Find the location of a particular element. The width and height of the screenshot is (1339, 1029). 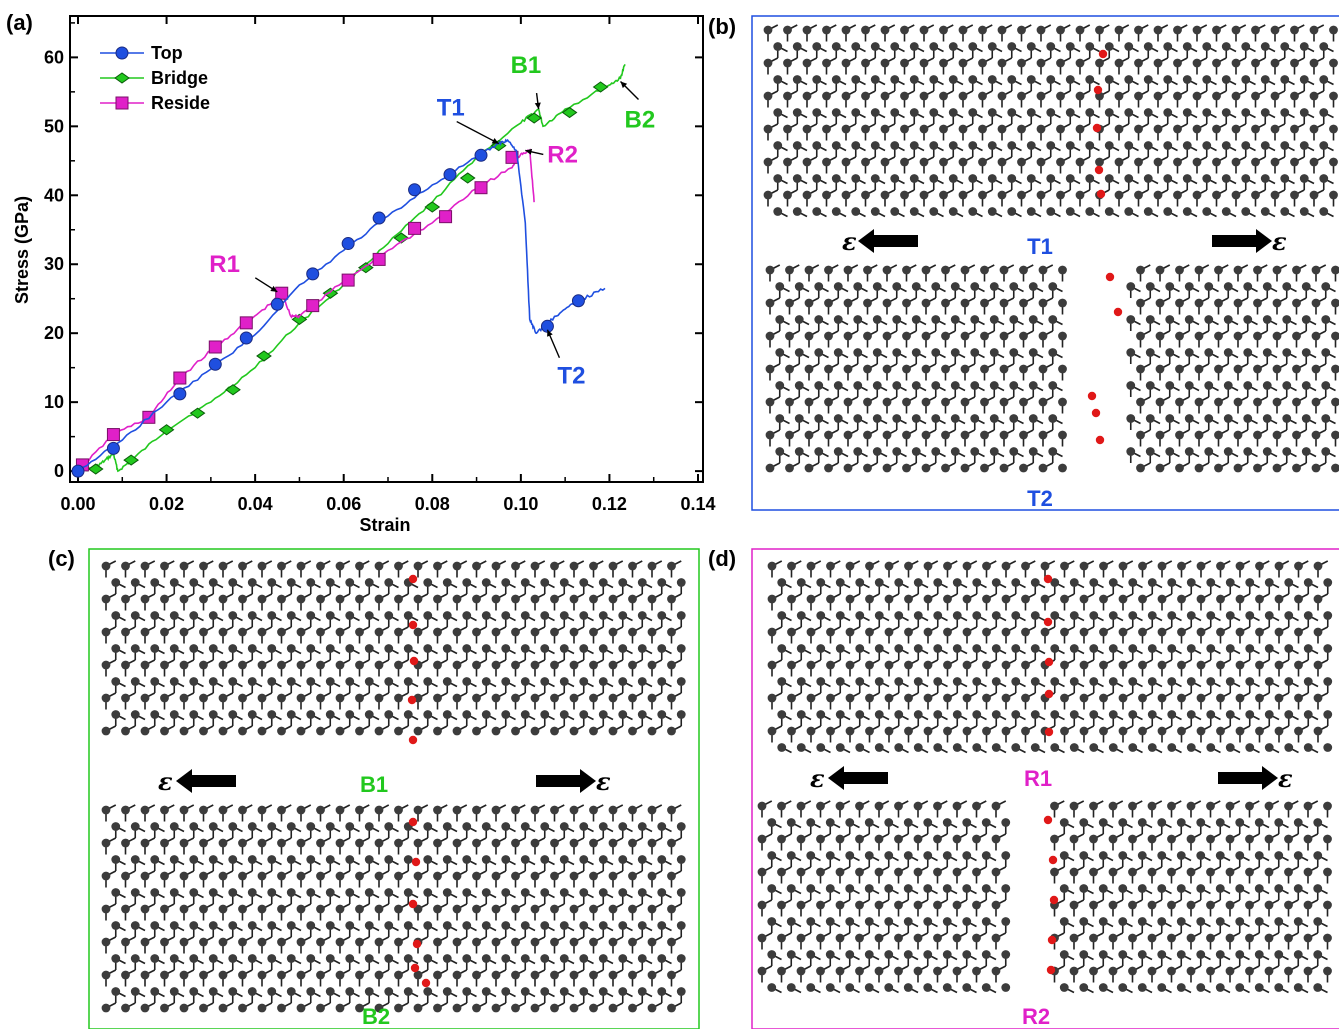

panel-label-c: (c) is located at coordinates (61, 558).